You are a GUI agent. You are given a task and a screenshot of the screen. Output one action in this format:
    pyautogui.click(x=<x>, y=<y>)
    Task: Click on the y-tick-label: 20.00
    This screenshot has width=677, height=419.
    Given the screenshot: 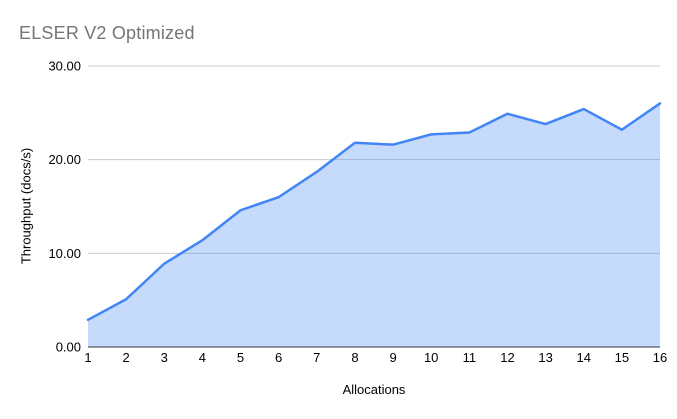 What is the action you would take?
    pyautogui.click(x=64, y=159)
    